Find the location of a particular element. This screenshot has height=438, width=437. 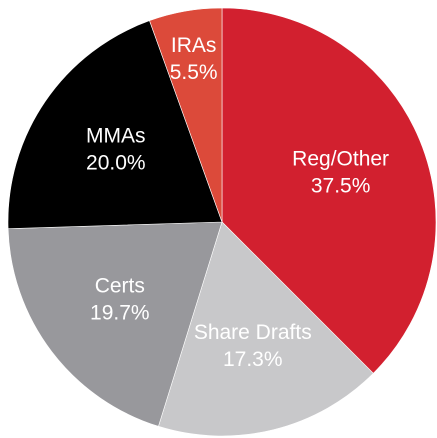

slice-label: IRAs is located at coordinates (194, 45).